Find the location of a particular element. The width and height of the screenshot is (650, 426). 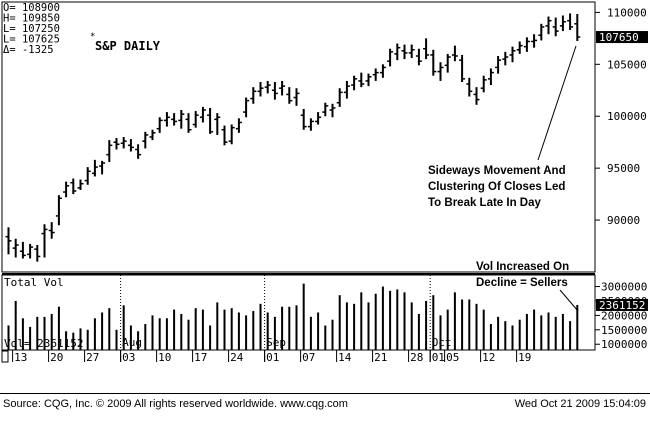

date-tick-label: 10 is located at coordinates (164, 357).